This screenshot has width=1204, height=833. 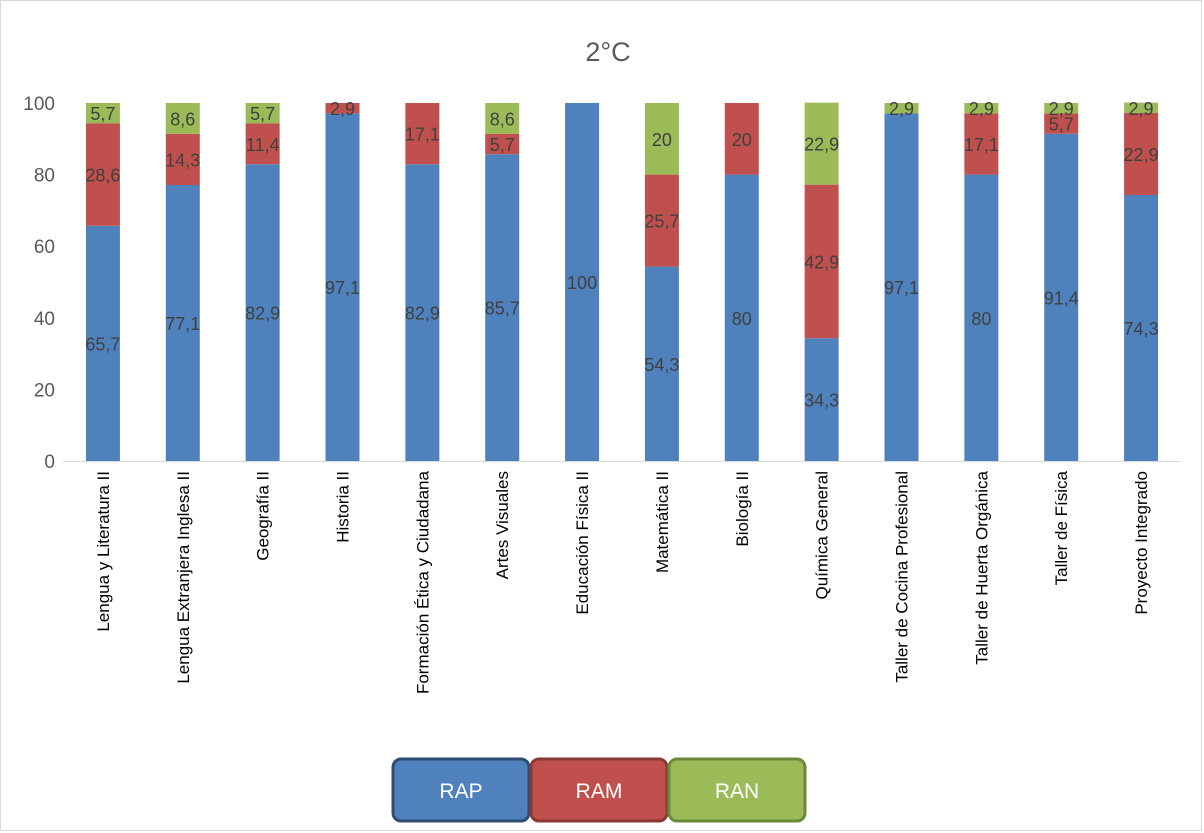 What do you see at coordinates (44, 247) in the screenshot?
I see `y-tick-label: 60` at bounding box center [44, 247].